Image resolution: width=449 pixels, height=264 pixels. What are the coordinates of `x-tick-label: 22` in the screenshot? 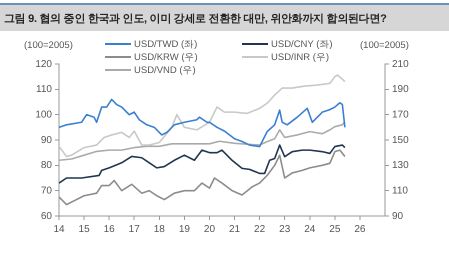 It's located at (260, 229).